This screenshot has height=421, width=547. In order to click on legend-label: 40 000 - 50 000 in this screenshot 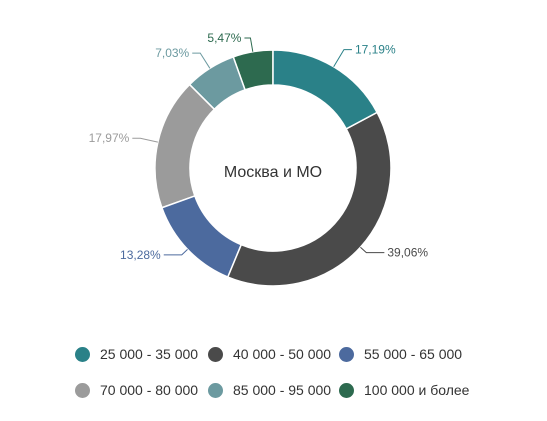, I will do `click(282, 354)`.